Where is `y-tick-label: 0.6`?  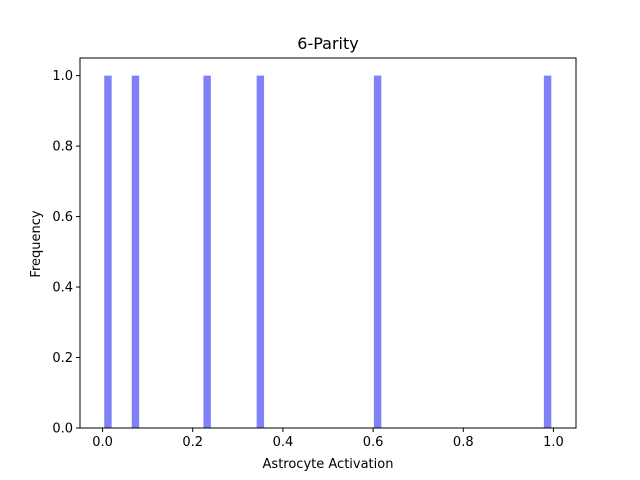 y-tick-label: 0.6 is located at coordinates (62, 217).